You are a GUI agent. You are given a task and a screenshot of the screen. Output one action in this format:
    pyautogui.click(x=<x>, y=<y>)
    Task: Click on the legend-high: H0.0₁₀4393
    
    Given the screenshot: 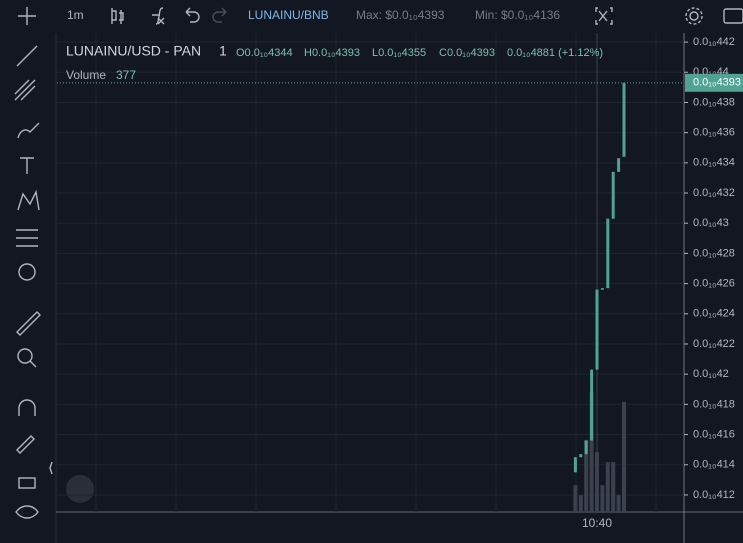 What is the action you would take?
    pyautogui.click(x=332, y=53)
    